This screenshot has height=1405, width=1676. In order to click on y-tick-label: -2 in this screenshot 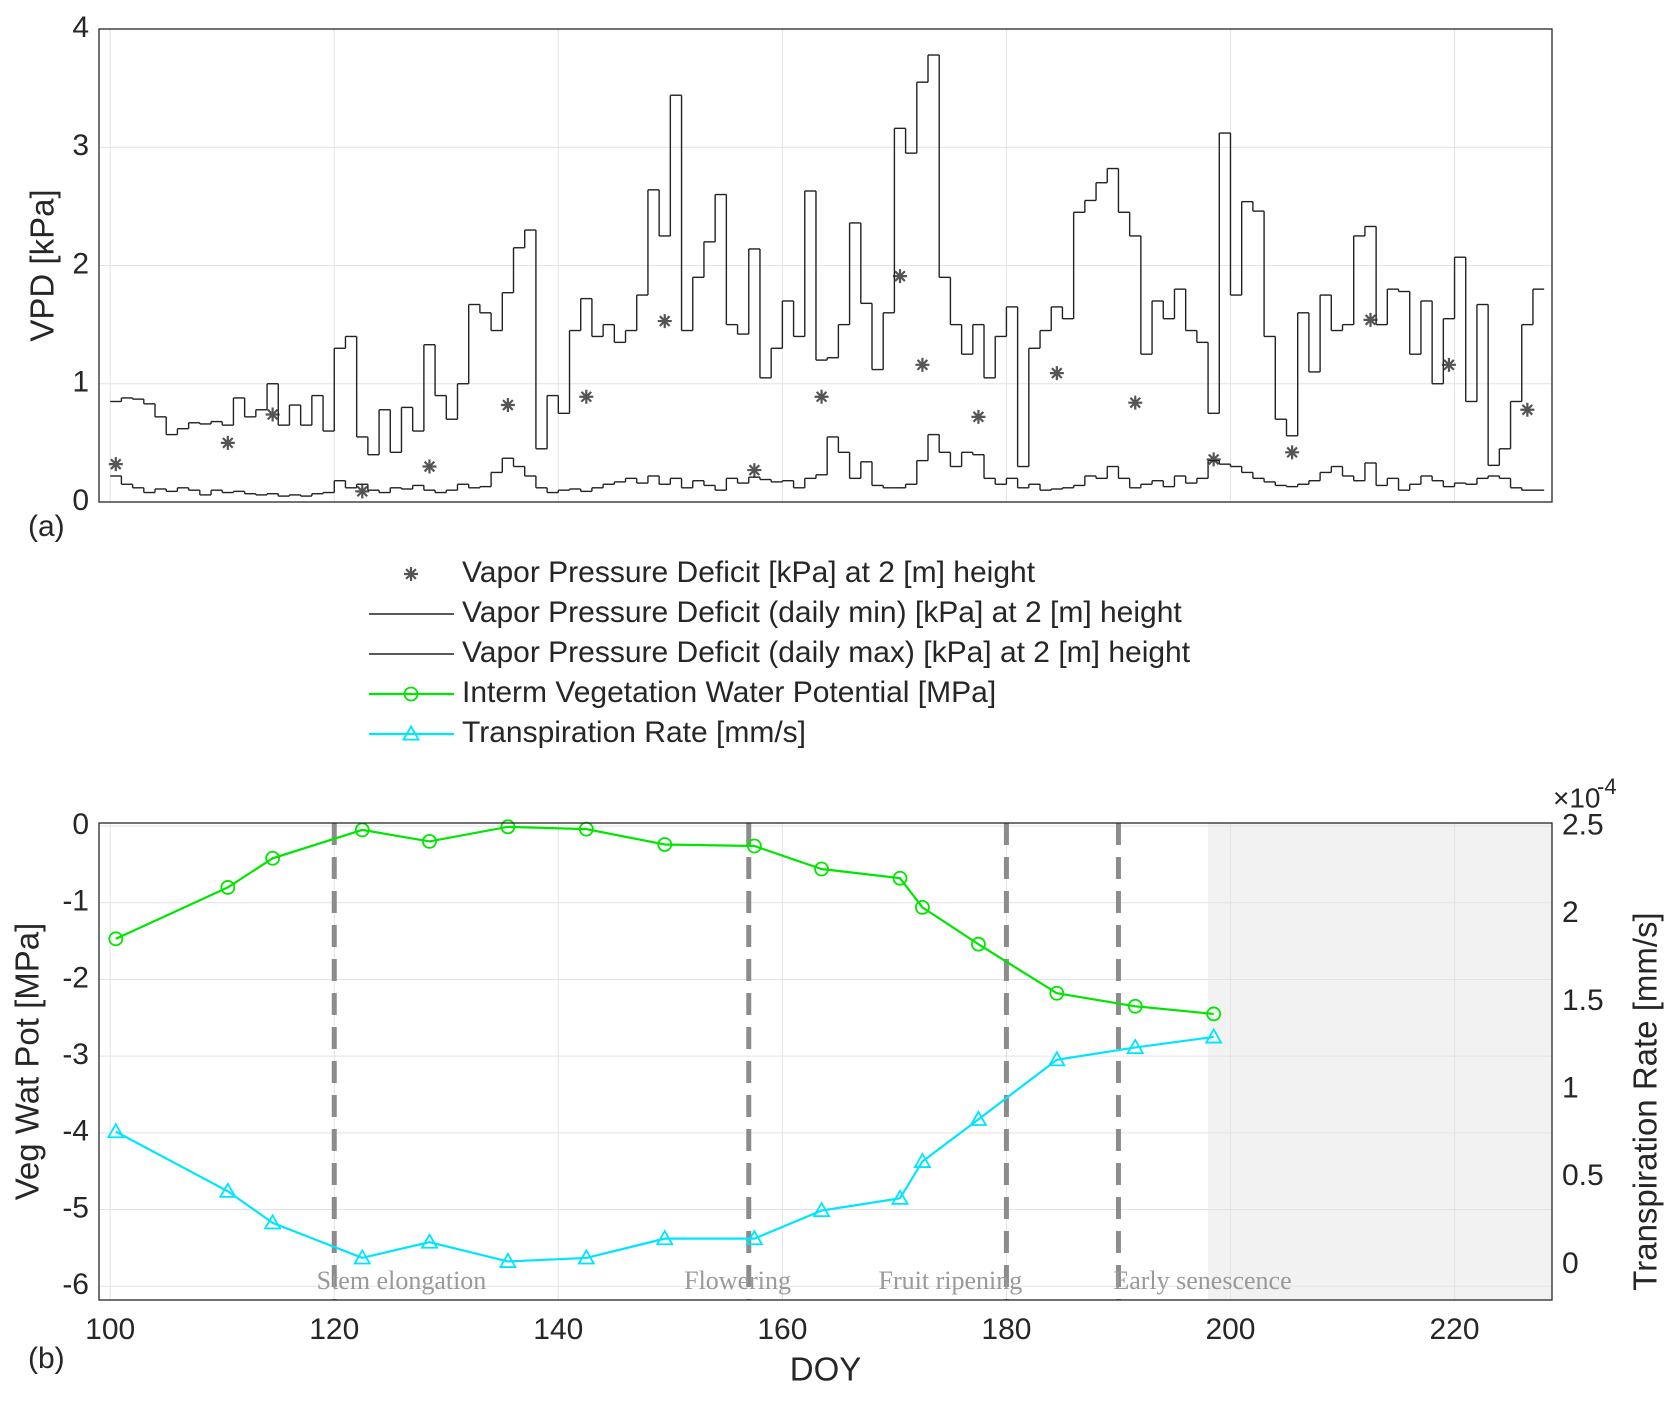, I will do `click(75, 977)`.